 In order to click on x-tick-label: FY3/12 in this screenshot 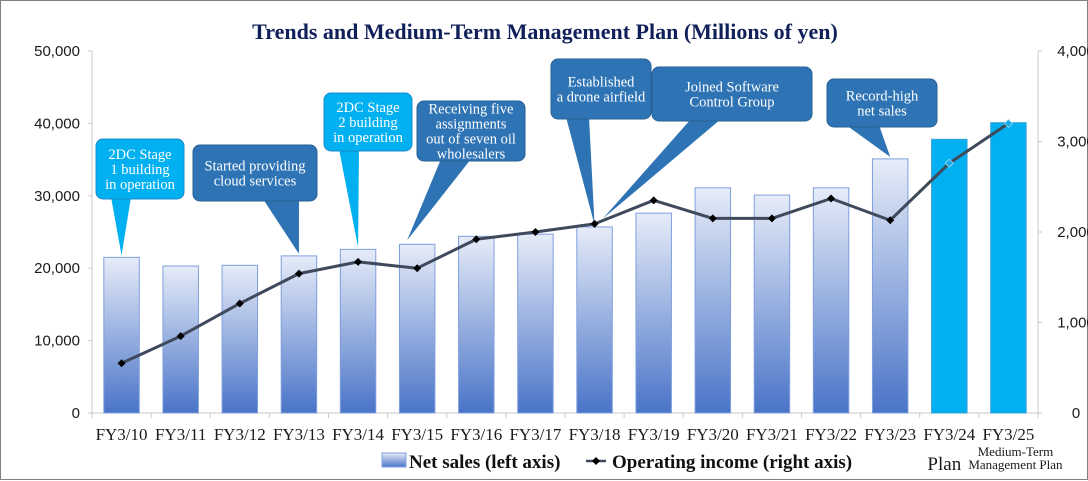, I will do `click(240, 434)`.